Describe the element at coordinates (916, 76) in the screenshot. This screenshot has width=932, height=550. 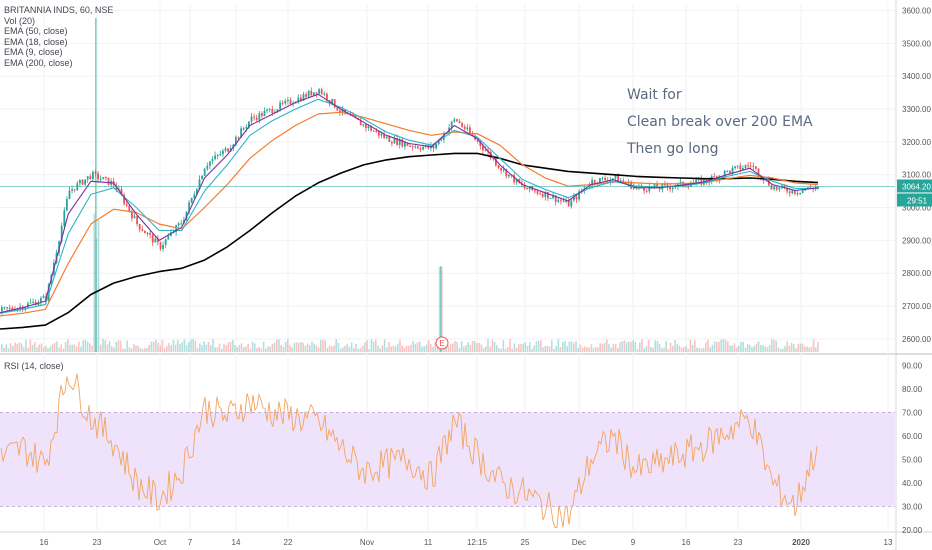
I see `price-tick-label: 3400.00` at that location.